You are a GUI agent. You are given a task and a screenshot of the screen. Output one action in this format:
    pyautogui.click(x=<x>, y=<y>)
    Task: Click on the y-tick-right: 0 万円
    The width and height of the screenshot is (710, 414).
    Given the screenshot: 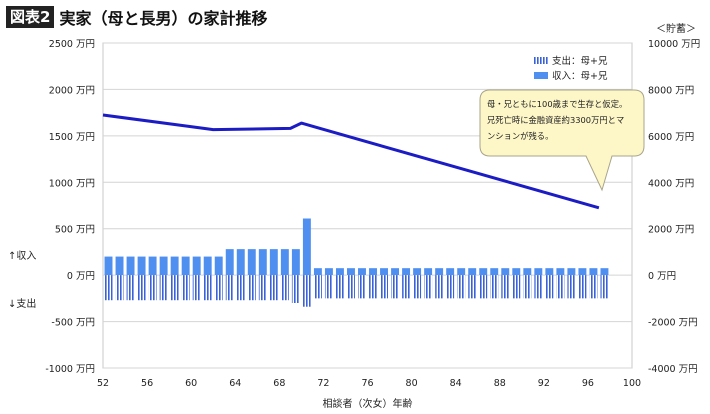 What is the action you would take?
    pyautogui.click(x=662, y=276)
    